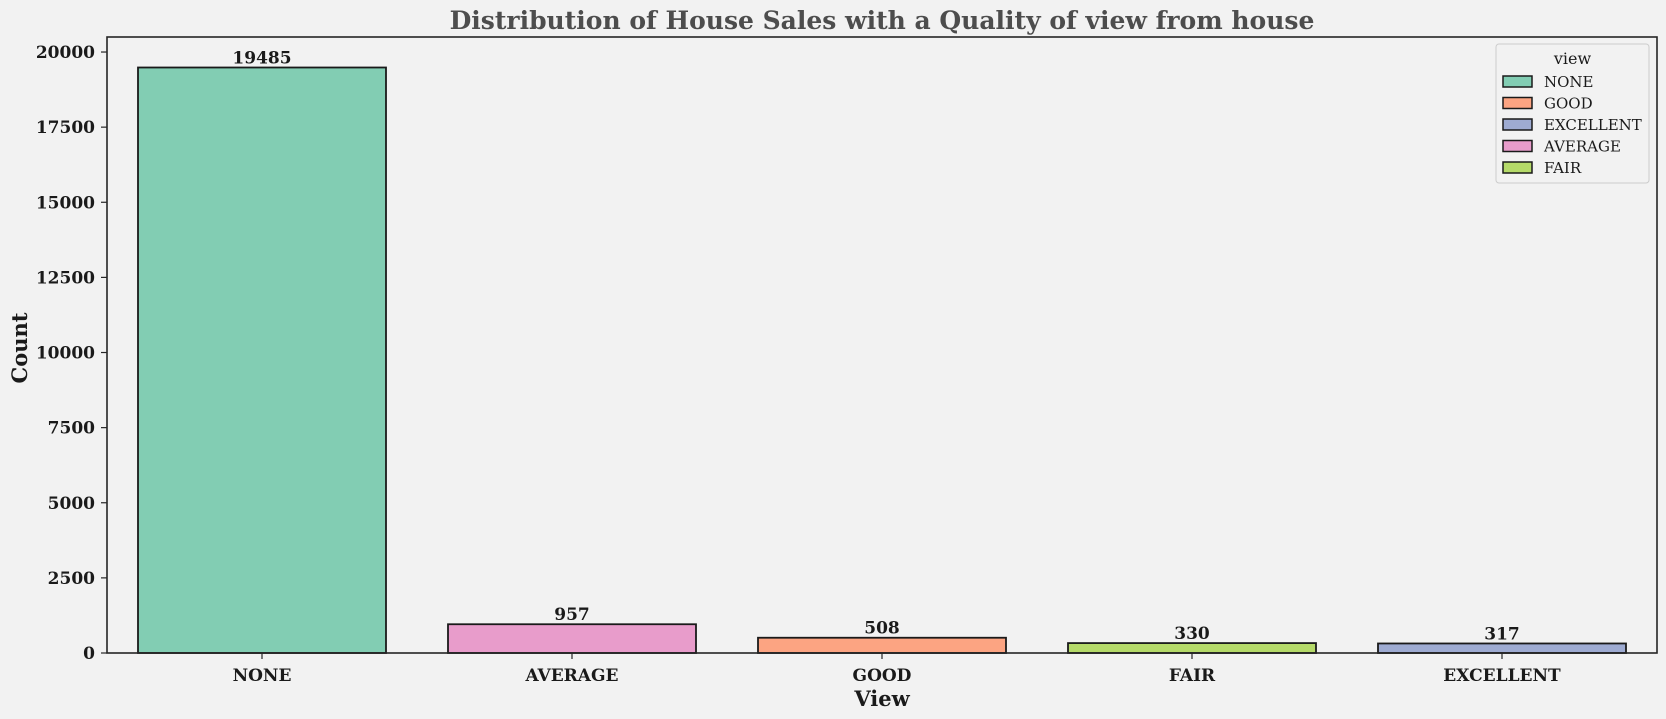  I want to click on x-axis: NONE AVERAGE GOOD FAIR EXCELLENT, so click(897, 669).